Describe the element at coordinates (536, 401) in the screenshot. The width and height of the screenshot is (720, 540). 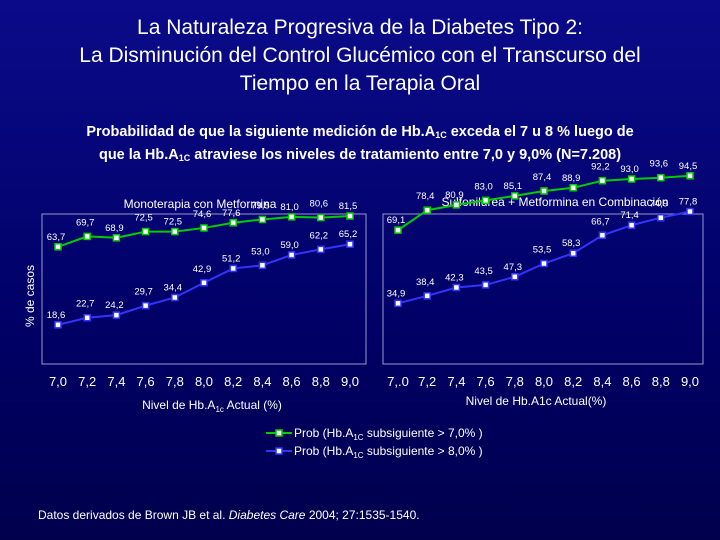
I see `chart-right-x-axis-label: Nivel de Hb.A1c Actual(%)` at that location.